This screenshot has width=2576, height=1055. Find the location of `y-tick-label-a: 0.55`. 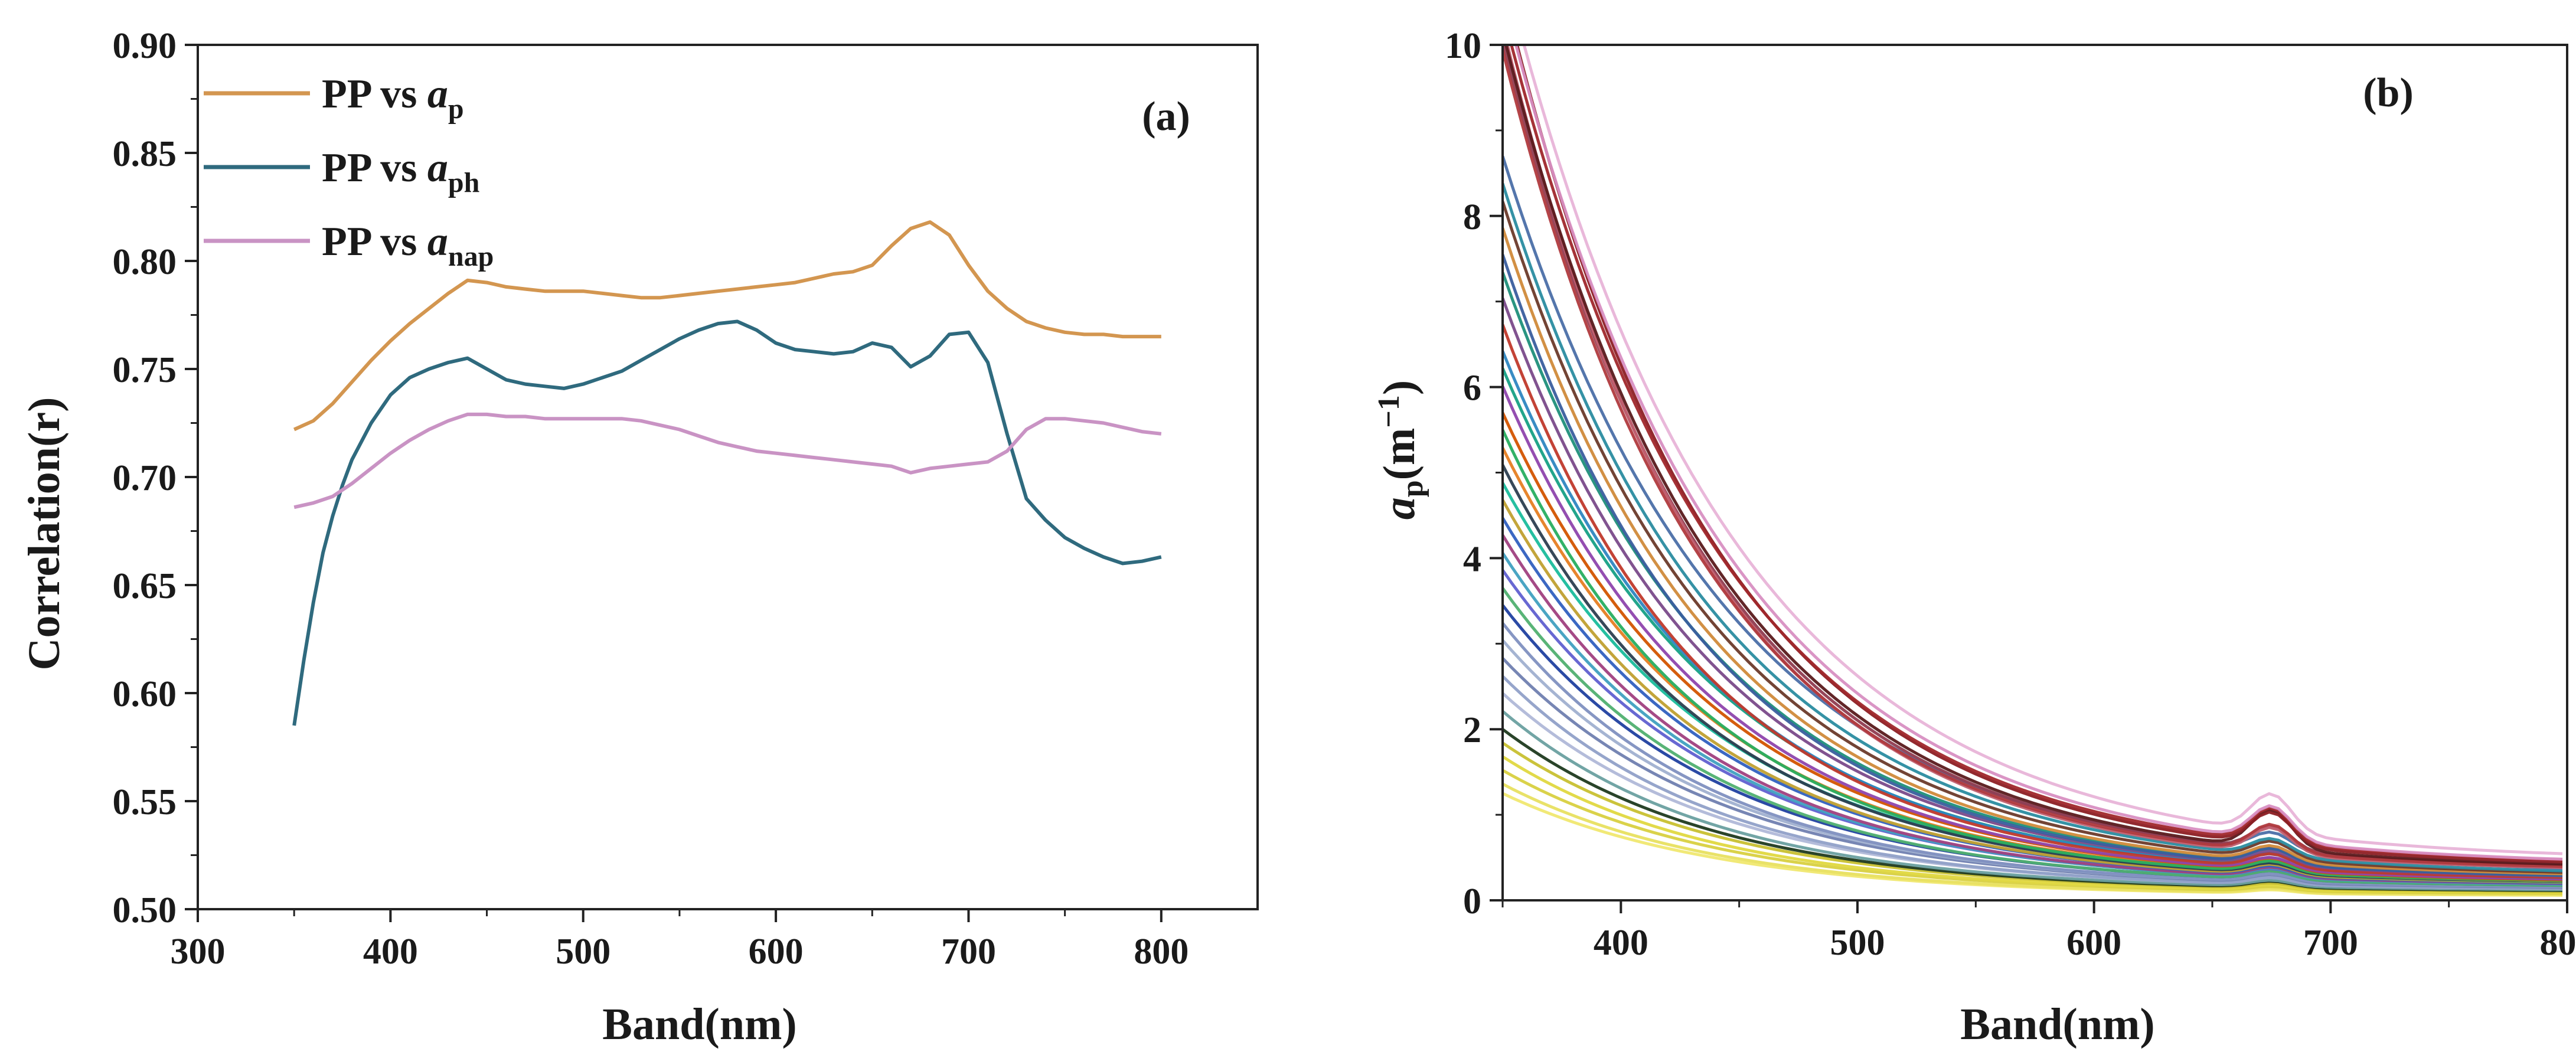

y-tick-label-a: 0.55 is located at coordinates (145, 802).